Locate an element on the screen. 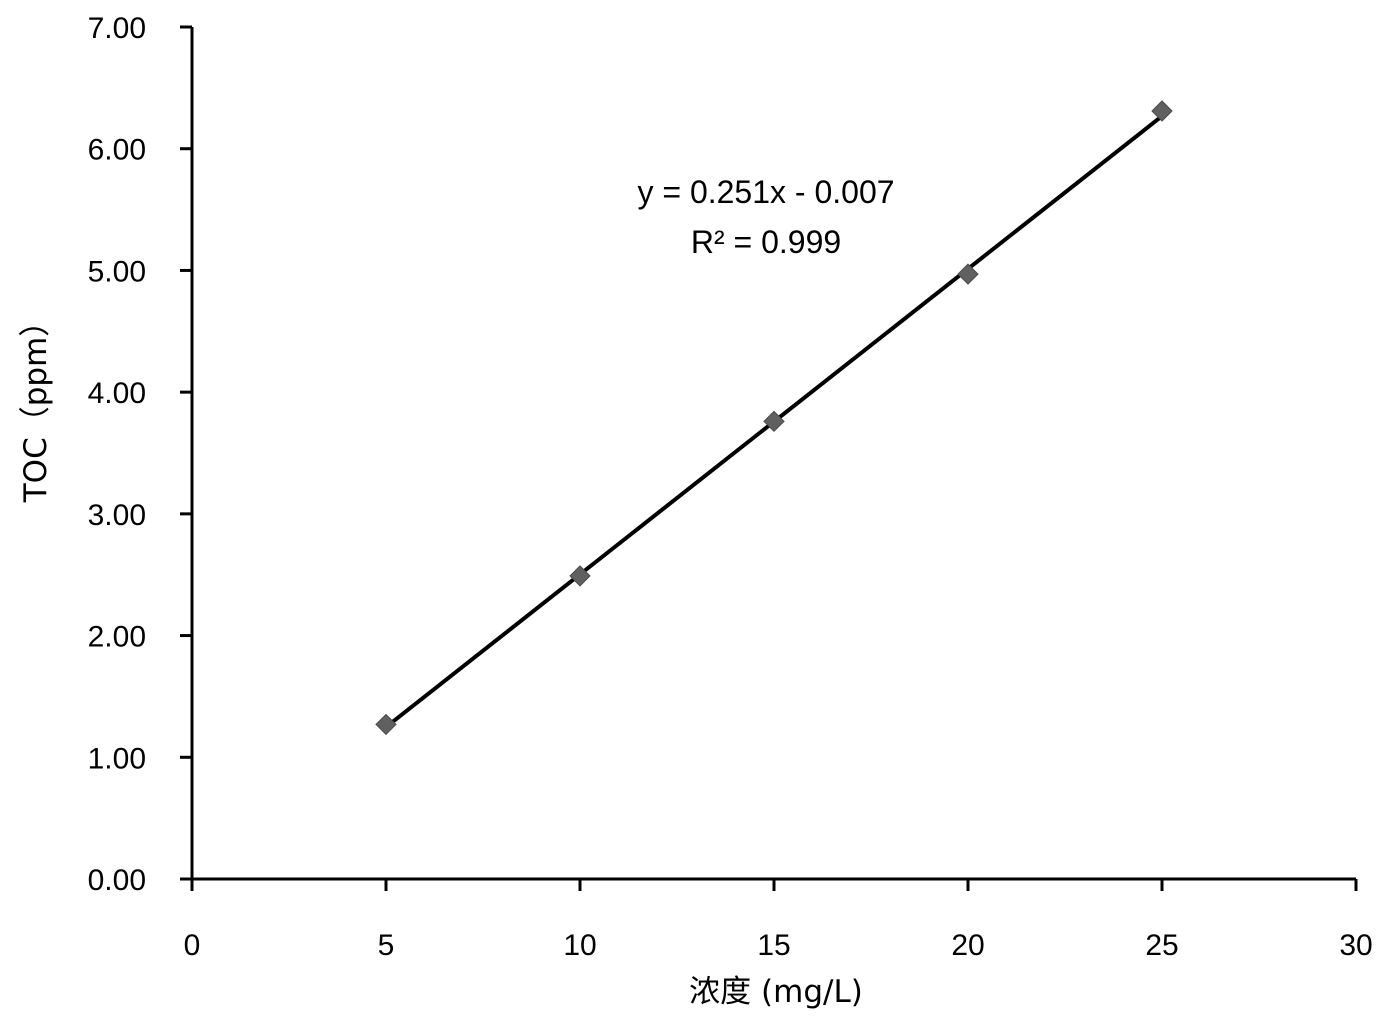 This screenshot has height=1022, width=1390. y-tick-label: 7.00 is located at coordinates (117, 28).